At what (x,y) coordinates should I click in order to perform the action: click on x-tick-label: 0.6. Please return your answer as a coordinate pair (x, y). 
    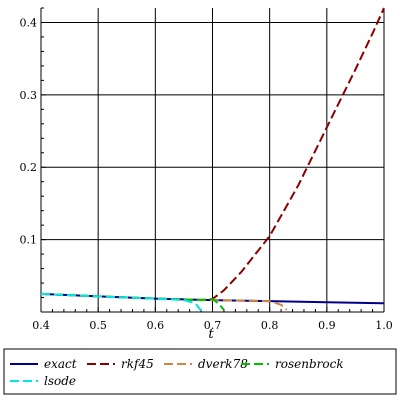
    Looking at the image, I should click on (156, 325).